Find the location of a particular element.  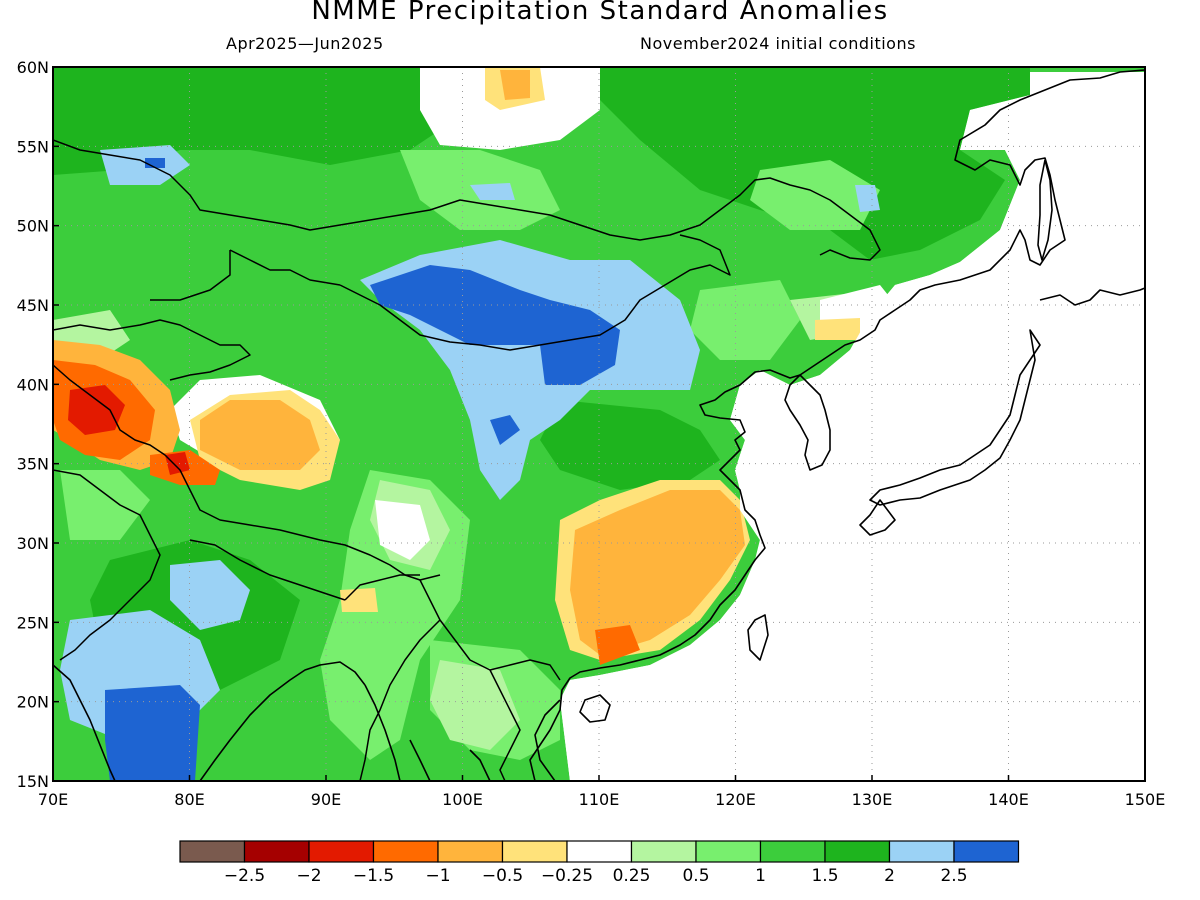

lat-tick-label: 60N is located at coordinates (33, 67).